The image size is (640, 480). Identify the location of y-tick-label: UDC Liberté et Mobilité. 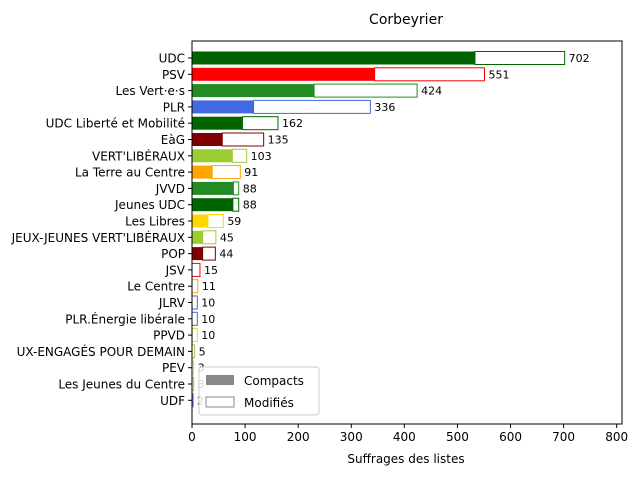
(115, 124).